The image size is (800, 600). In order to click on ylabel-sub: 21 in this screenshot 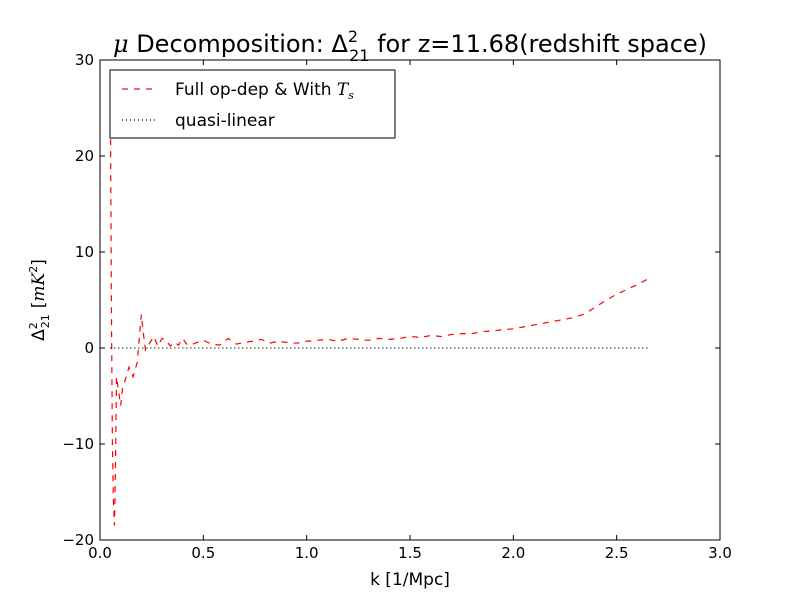, I will do `click(45, 321)`.